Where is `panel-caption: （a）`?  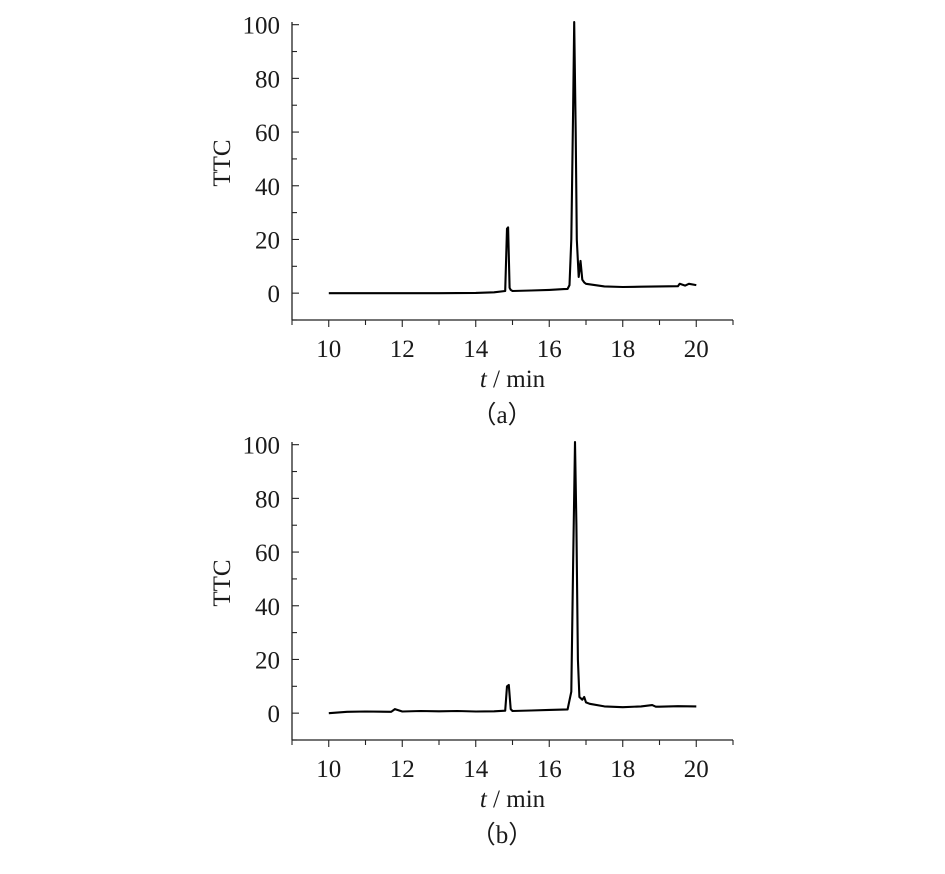
panel-caption: （a） is located at coordinates (501, 415).